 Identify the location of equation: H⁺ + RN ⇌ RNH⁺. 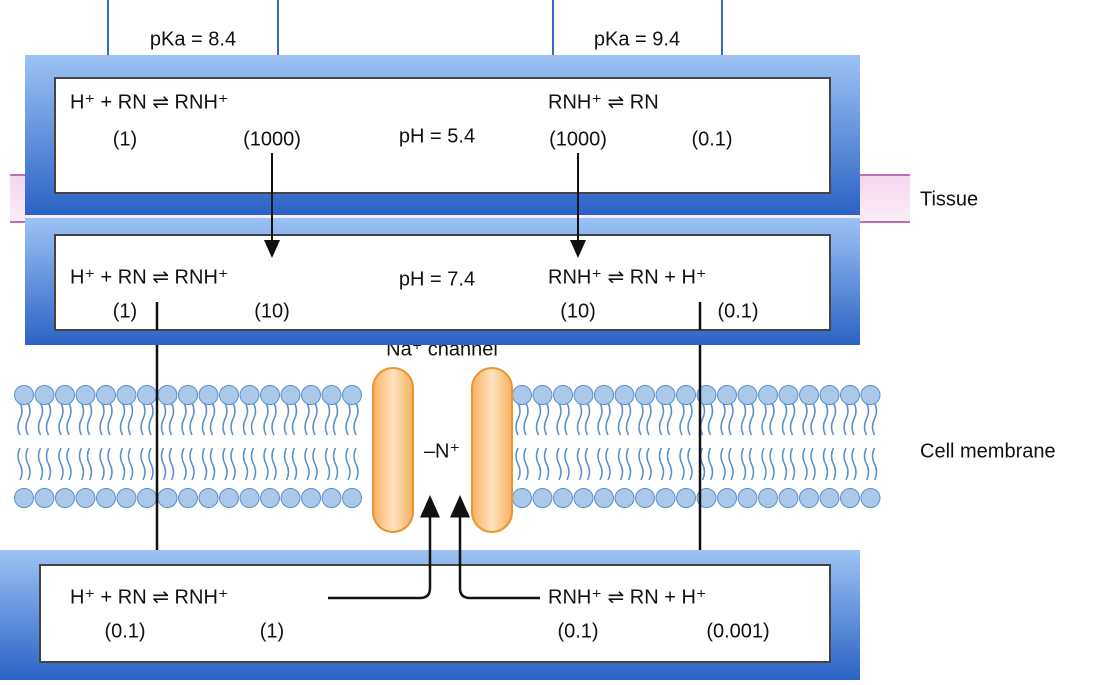
(149, 597).